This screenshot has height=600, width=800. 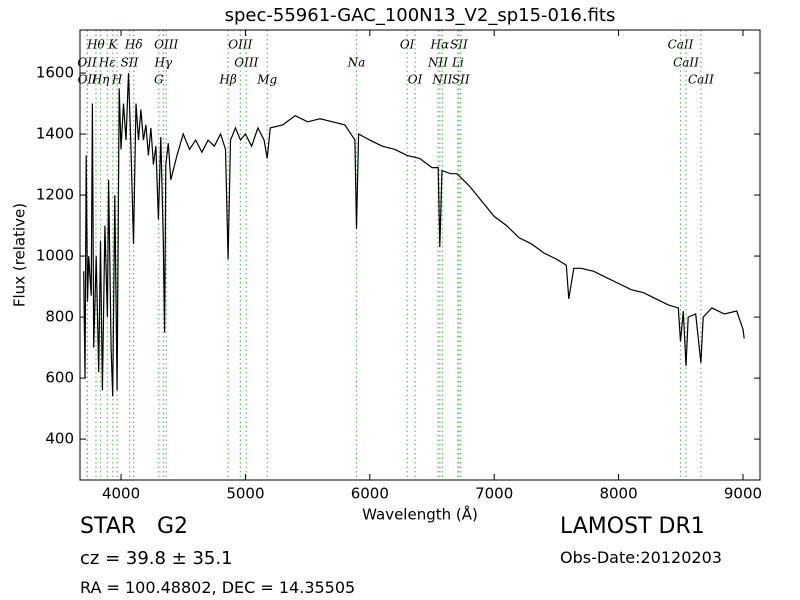 I want to click on chart-title: spec-55961-GAC_100N13_V2_sp15-016.fits, so click(x=420, y=15).